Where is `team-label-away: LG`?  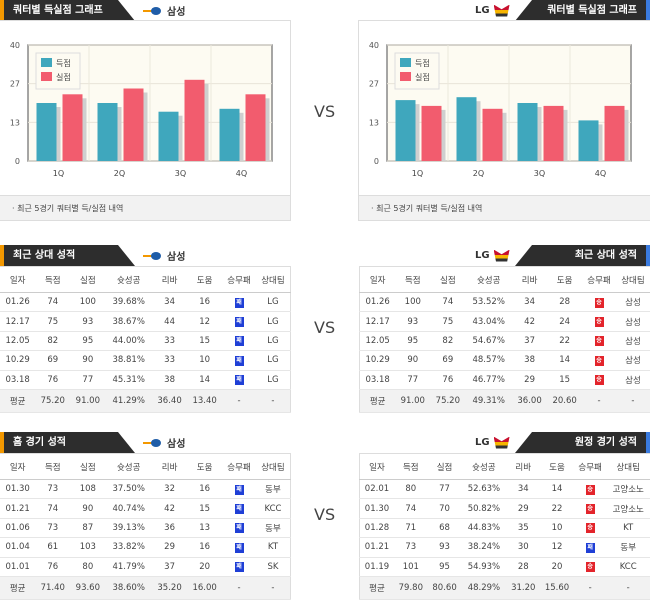
team-label-away: LG is located at coordinates (492, 255).